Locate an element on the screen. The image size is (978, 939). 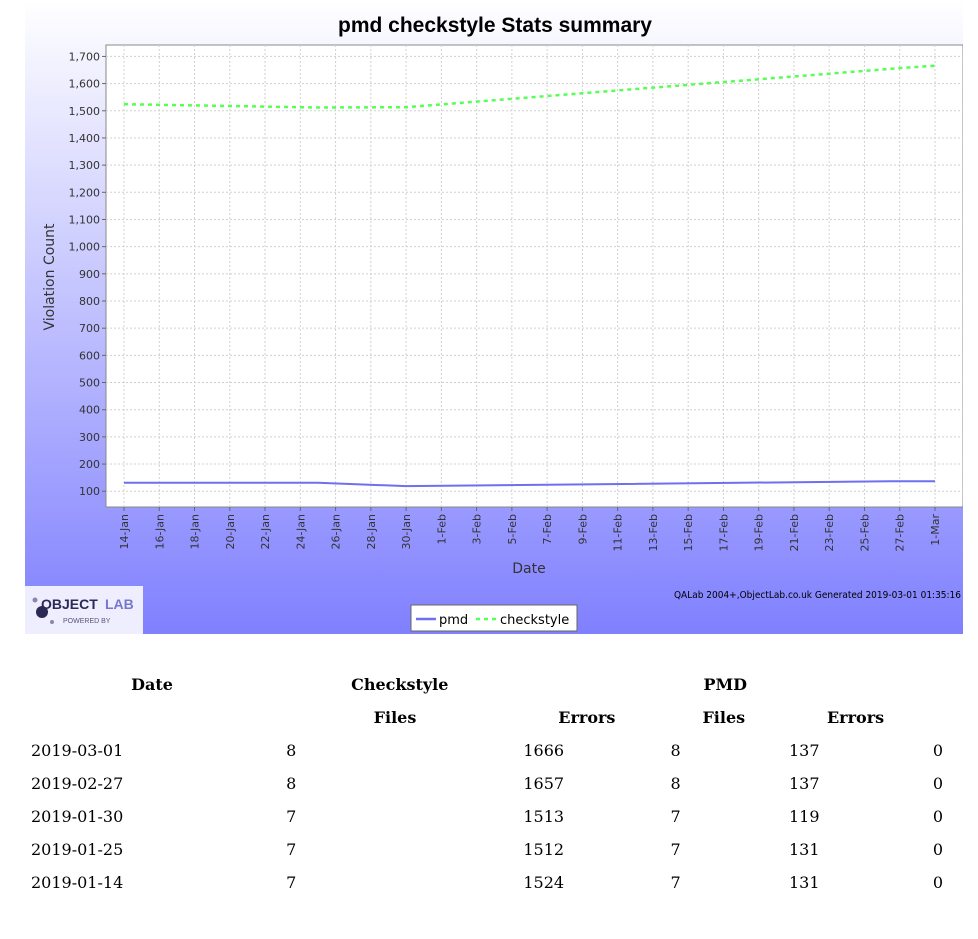
x-tick-label: 19-Feb is located at coordinates (759, 532).